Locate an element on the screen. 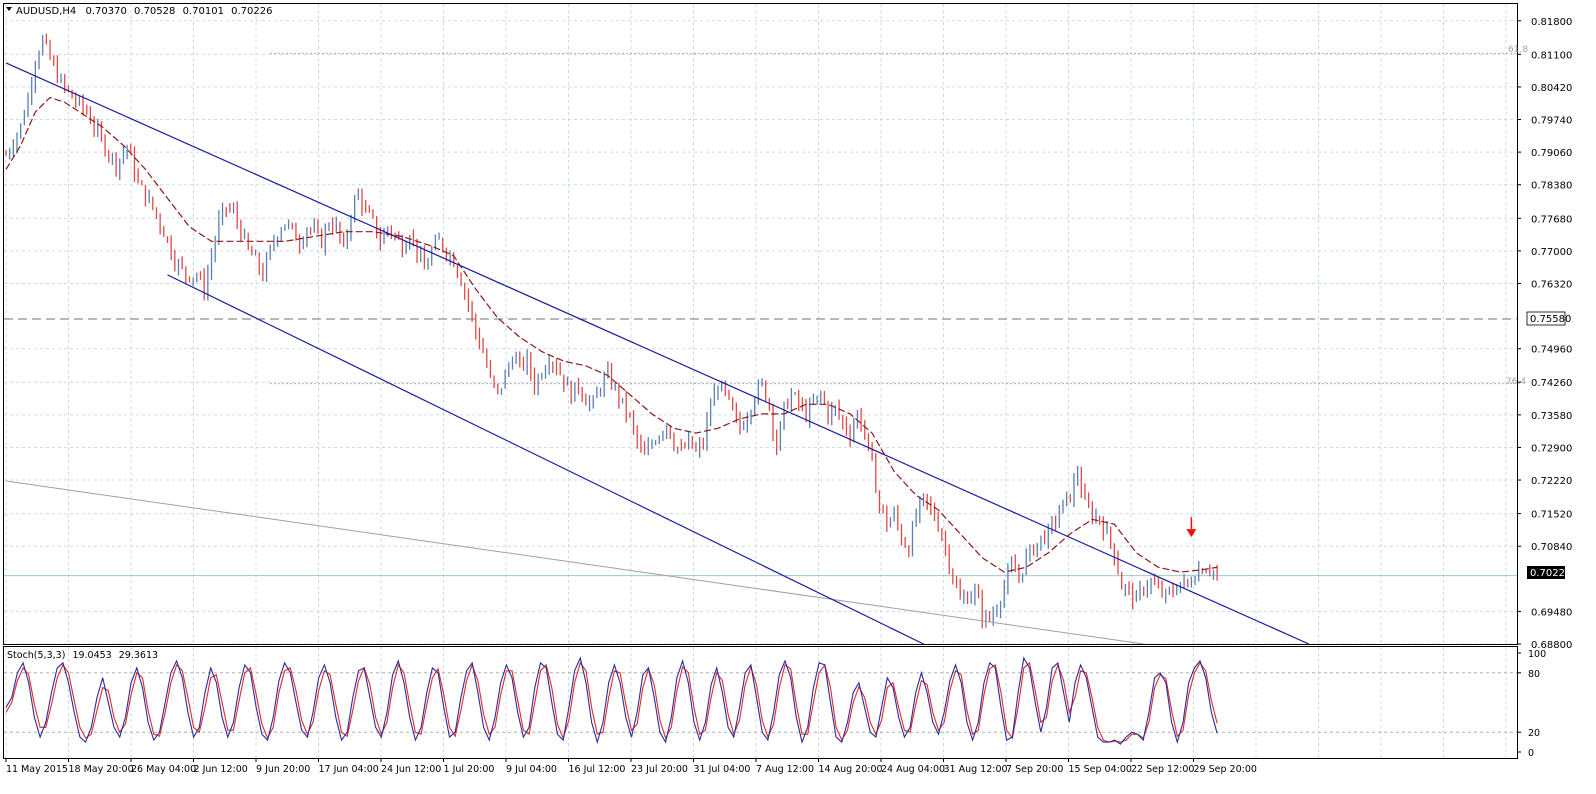  stoch-signal-line is located at coordinates (611, 702).